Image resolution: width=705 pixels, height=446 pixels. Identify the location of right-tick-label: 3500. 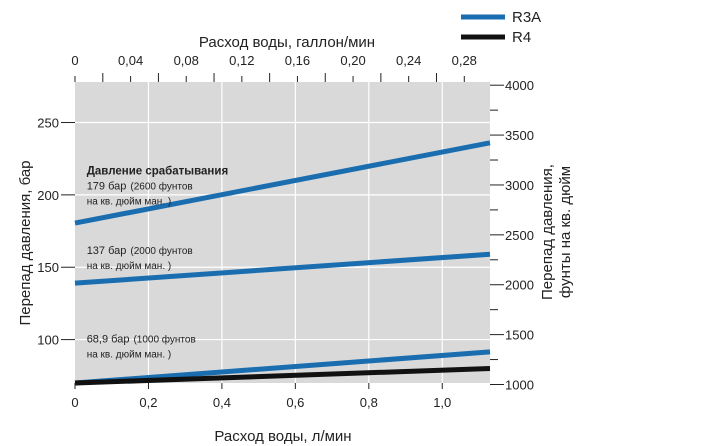
(519, 135).